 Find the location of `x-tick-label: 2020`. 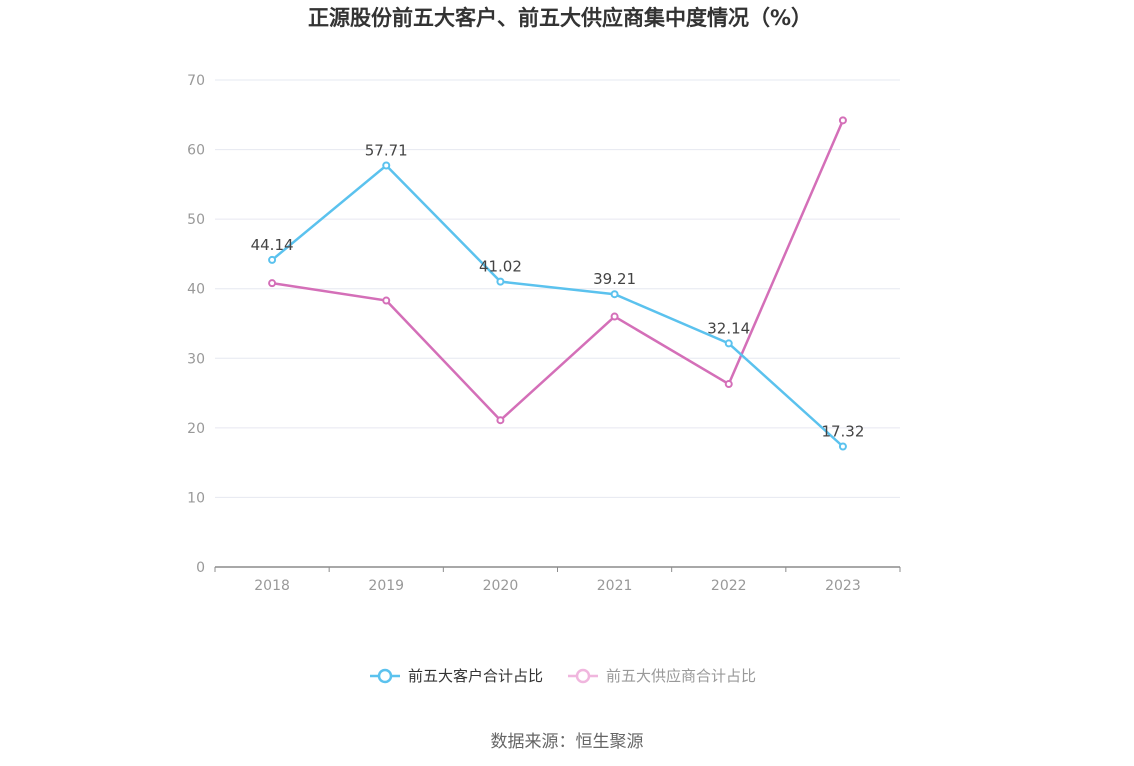

x-tick-label: 2020 is located at coordinates (501, 586).